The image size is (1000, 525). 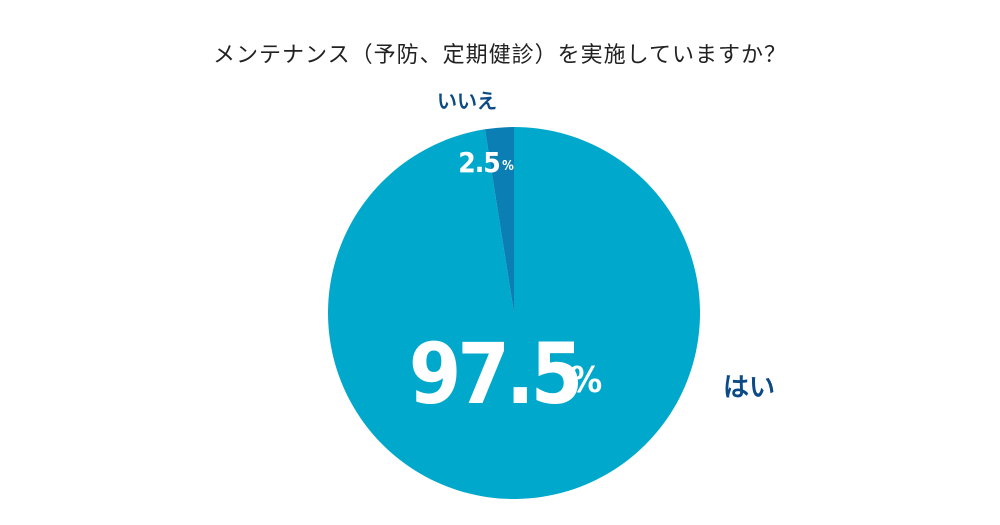 I want to click on category-label-1: いいえ, so click(x=467, y=101).